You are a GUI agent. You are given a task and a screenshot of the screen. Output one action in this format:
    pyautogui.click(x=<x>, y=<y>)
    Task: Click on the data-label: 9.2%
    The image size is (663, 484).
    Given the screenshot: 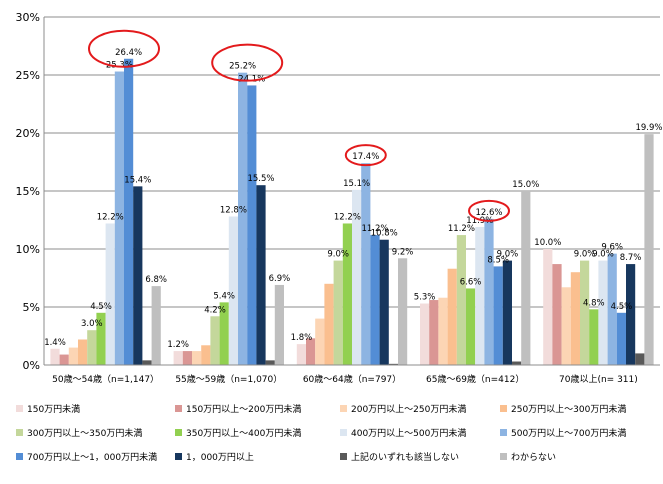 What is the action you would take?
    pyautogui.click(x=403, y=252)
    